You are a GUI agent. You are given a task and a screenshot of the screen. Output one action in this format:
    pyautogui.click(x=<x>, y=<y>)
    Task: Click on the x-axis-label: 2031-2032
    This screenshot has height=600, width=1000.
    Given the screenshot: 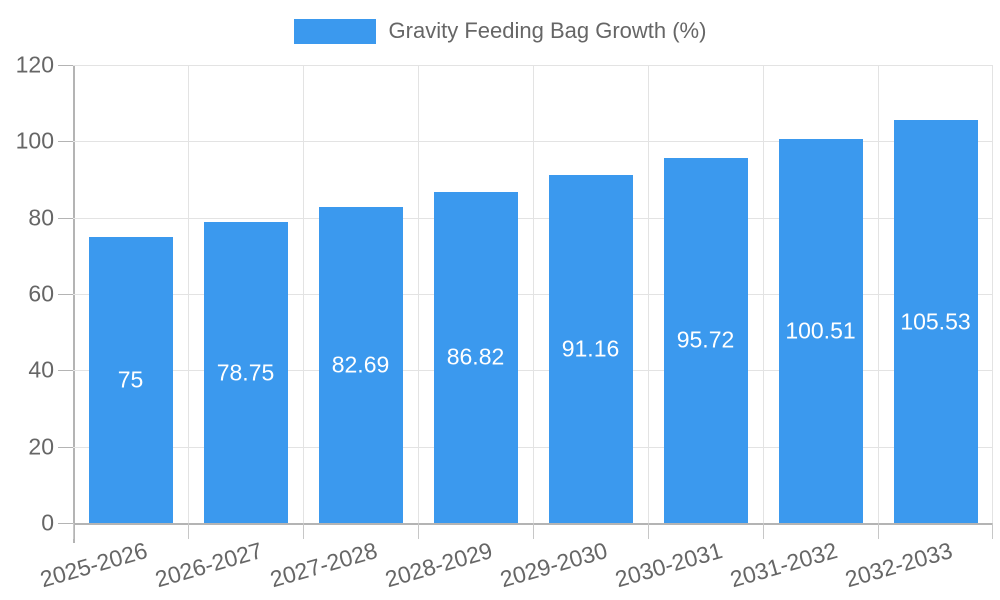 What is the action you would take?
    pyautogui.click(x=783, y=565)
    